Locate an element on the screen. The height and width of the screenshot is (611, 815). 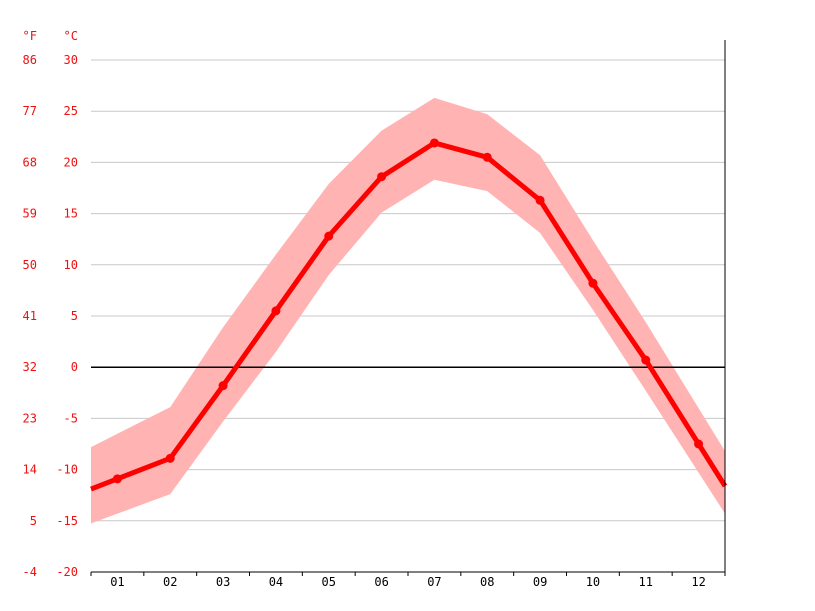
y-tick-fahrenheit: 86 is located at coordinates (30, 60).